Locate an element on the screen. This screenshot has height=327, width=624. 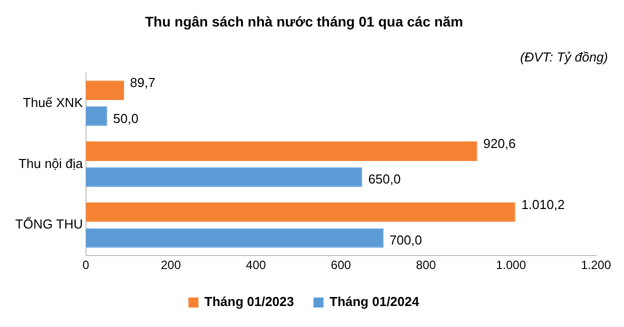
y-tick-label: Thuế XNK is located at coordinates (53, 102).